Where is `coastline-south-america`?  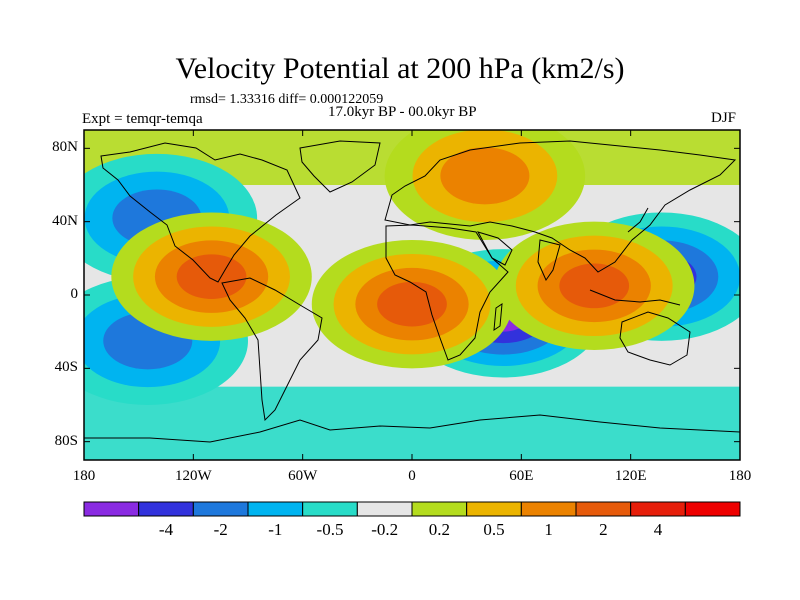 coastline-south-america is located at coordinates (272, 349).